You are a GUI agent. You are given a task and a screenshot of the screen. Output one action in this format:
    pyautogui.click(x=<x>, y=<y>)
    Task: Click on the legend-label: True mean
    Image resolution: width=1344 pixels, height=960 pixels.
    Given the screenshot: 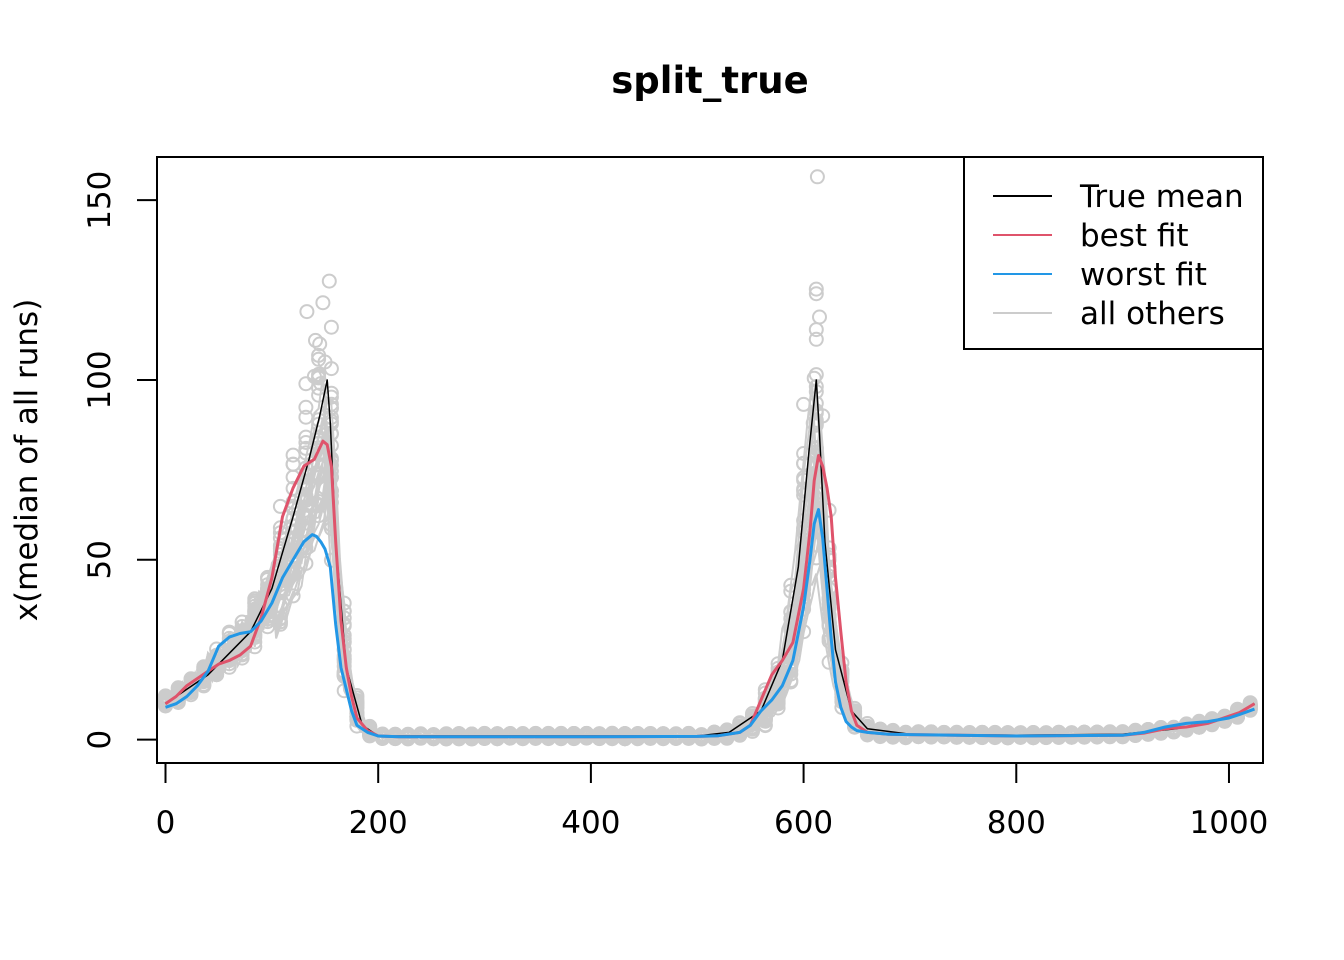 What is the action you would take?
    pyautogui.click(x=1161, y=197)
    